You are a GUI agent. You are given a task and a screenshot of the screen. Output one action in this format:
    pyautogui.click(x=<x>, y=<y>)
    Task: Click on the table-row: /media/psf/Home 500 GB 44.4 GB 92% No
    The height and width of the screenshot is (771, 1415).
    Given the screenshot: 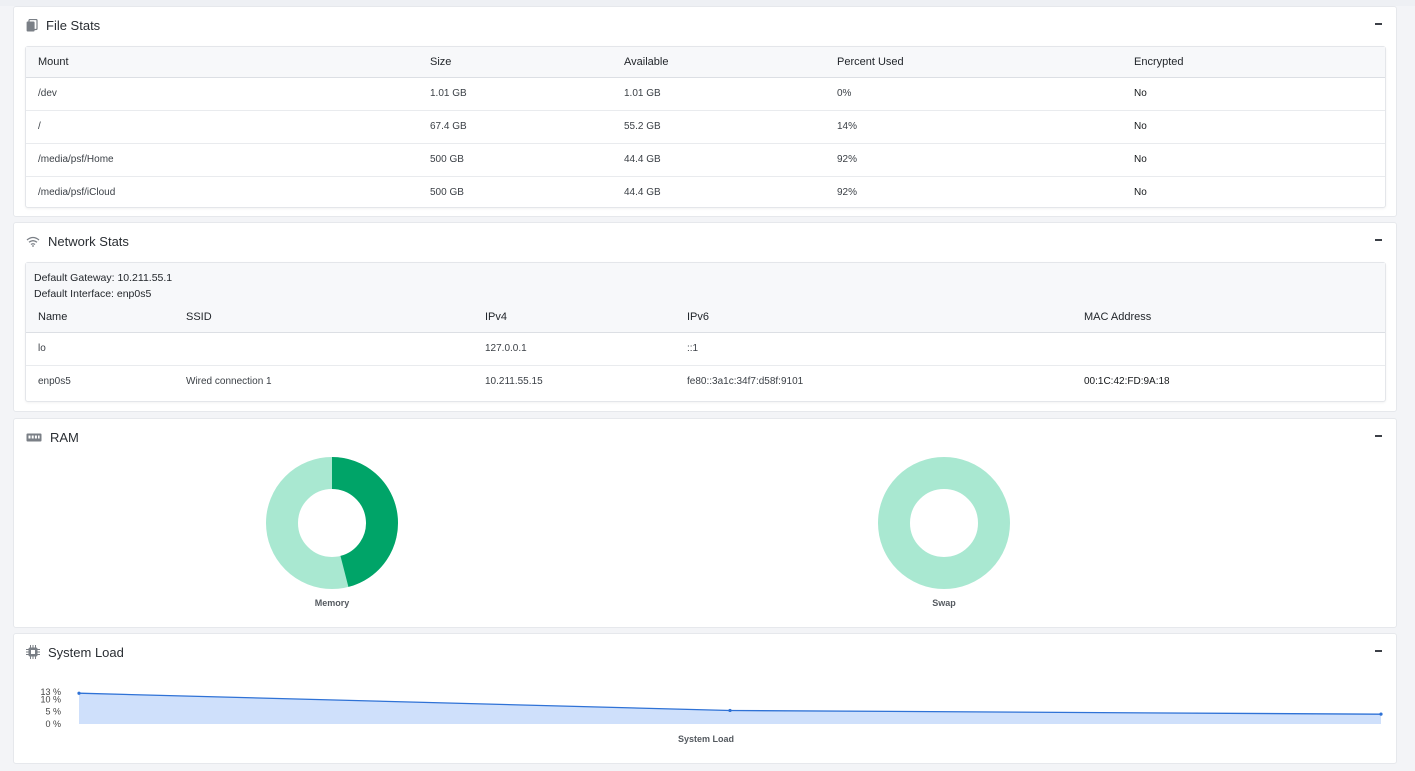 What is the action you would take?
    pyautogui.click(x=705, y=160)
    